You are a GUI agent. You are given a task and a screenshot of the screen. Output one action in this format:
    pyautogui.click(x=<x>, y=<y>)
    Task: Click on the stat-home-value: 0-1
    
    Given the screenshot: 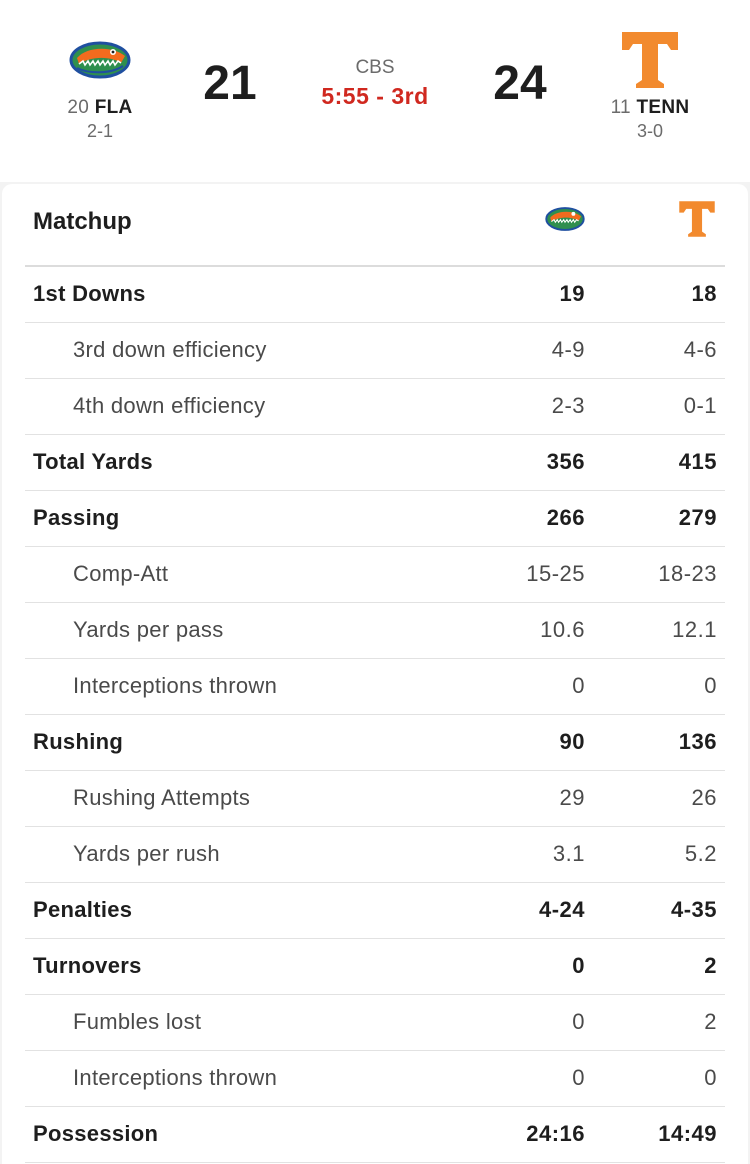 What is the action you would take?
    pyautogui.click(x=700, y=405)
    